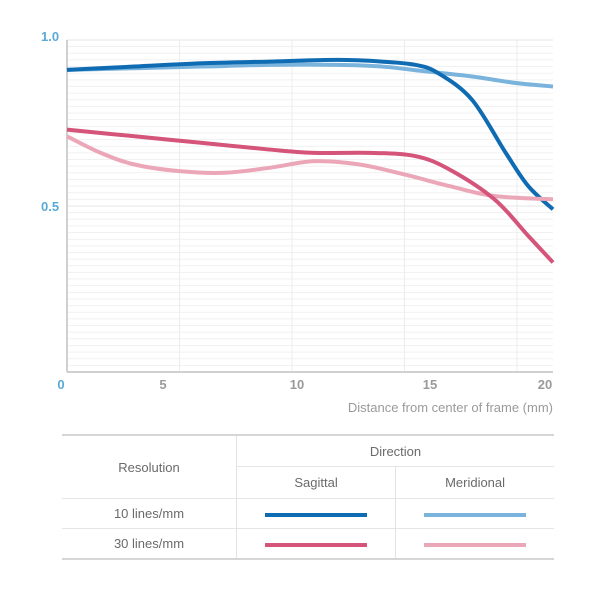  I want to click on legend-cell-30-sagittal, so click(316, 543).